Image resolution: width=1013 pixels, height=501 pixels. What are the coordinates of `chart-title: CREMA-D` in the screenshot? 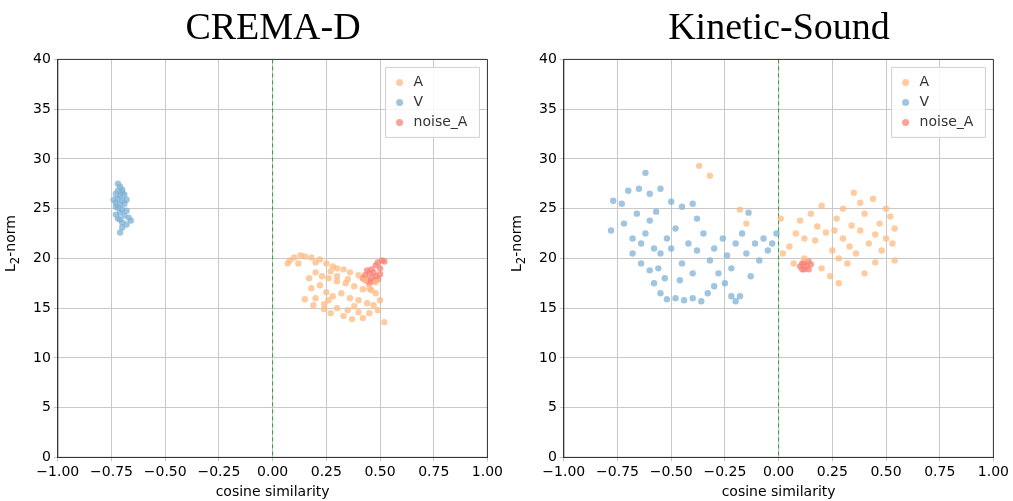 It's located at (273, 26).